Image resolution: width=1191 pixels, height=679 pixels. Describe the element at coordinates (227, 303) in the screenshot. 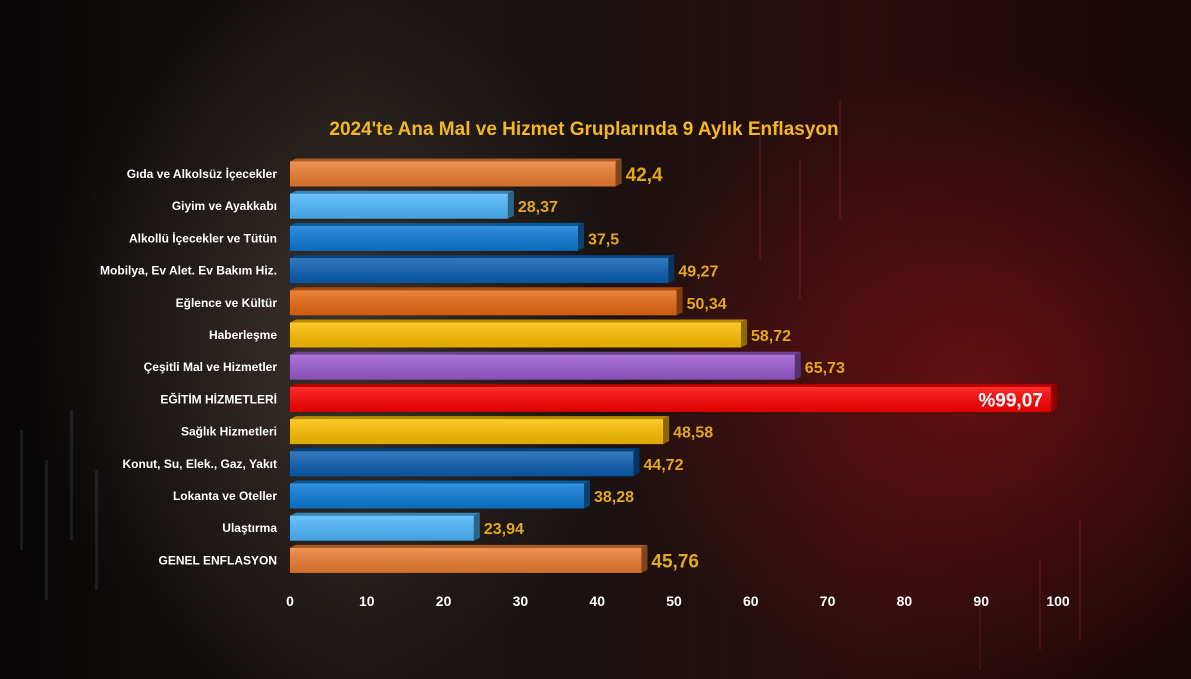

I see `category-label: Eğlence ve Kültür` at that location.